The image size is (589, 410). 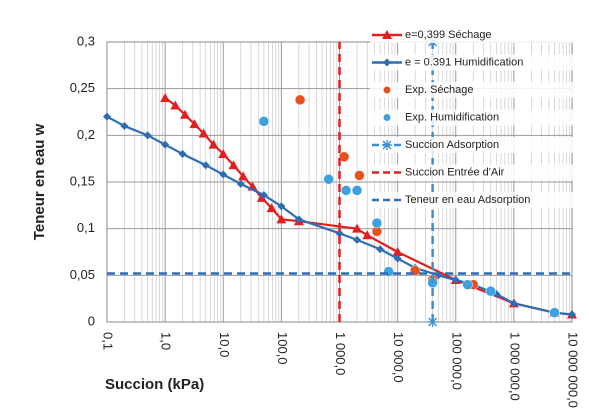 What do you see at coordinates (154, 384) in the screenshot?
I see `x-axis-title: Succion (kPa)` at bounding box center [154, 384].